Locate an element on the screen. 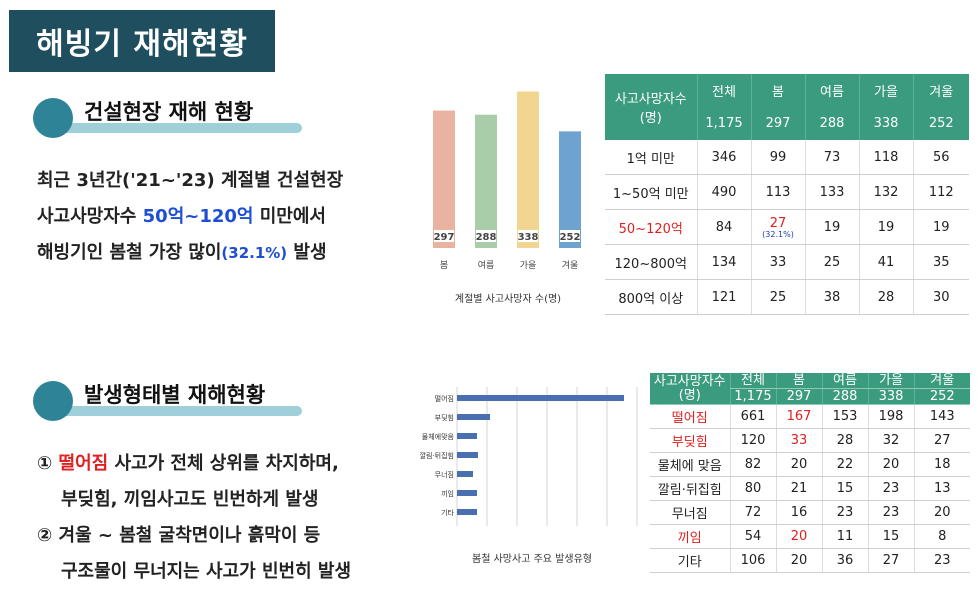 Image resolution: width=980 pixels, height=591 pixels. table-cell: 133 is located at coordinates (831, 192).